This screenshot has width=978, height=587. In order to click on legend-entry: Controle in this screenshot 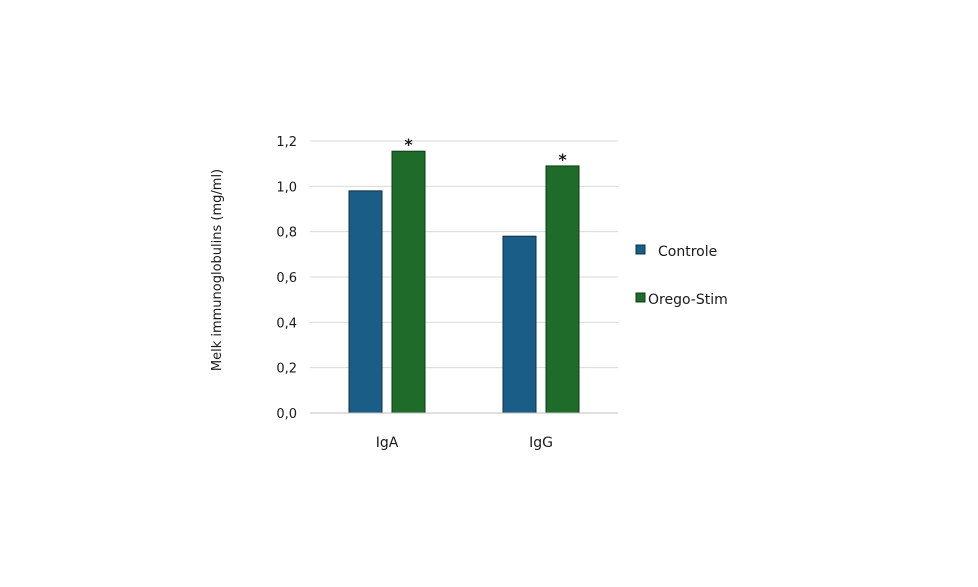, I will do `click(687, 252)`.